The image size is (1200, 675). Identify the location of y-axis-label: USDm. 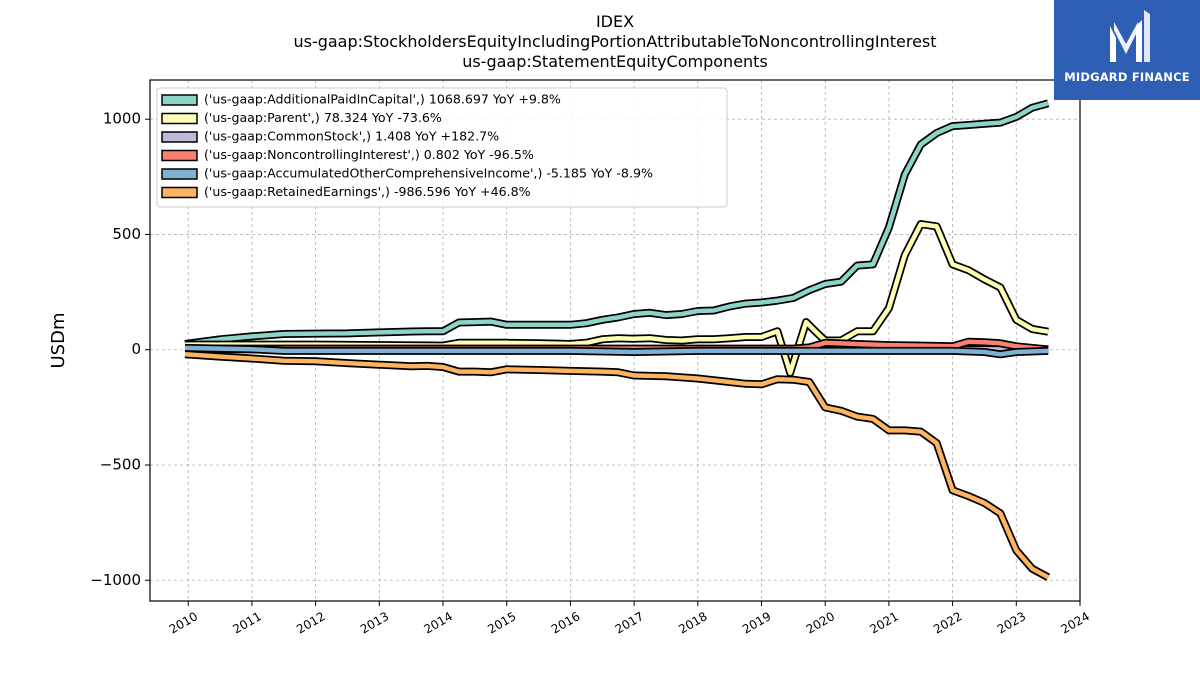
(58, 341).